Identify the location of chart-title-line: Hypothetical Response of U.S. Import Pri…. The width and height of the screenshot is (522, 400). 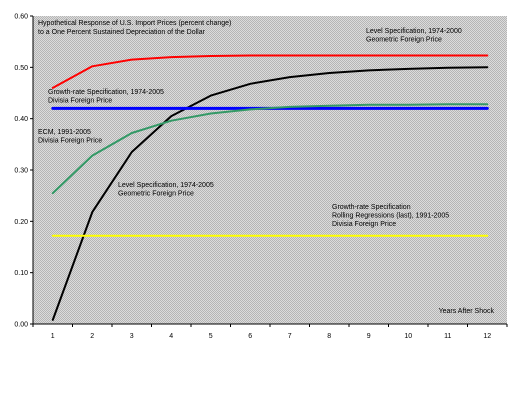
(134, 23).